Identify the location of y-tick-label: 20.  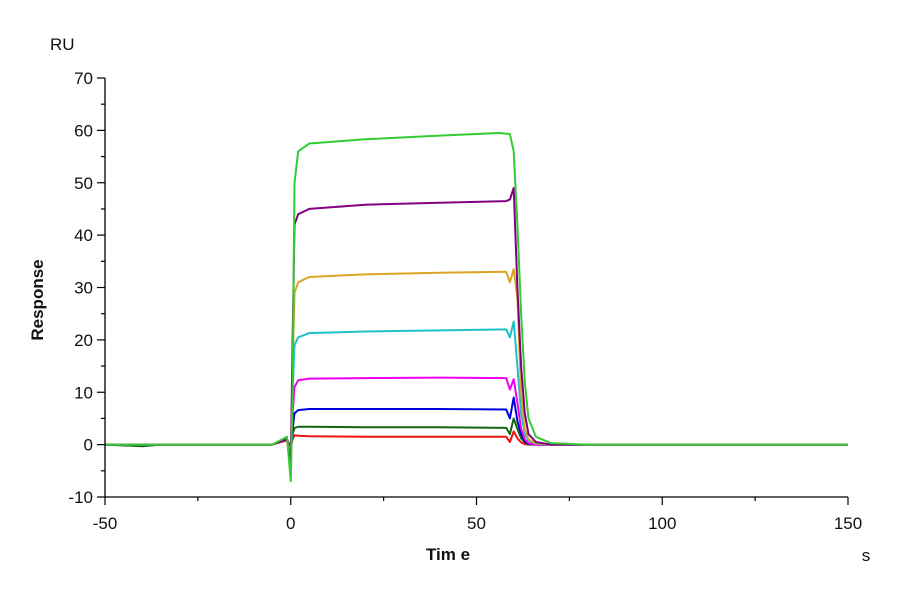
(83, 340).